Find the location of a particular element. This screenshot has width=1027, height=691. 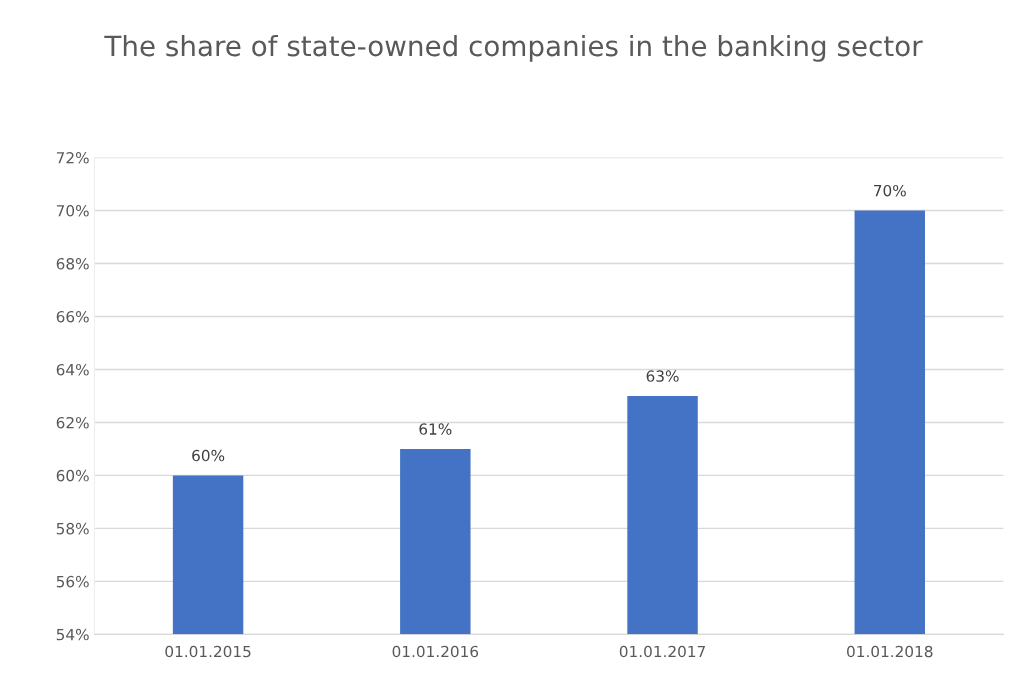

y-tick-label: 62% is located at coordinates (72, 422).